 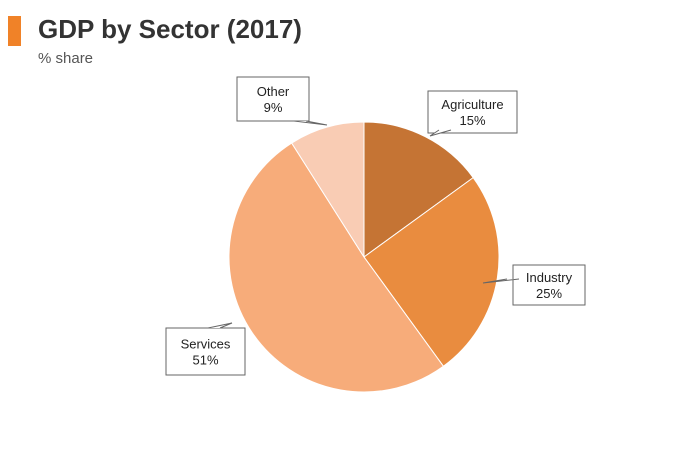 I want to click on callout-pointer-services, so click(x=220, y=325).